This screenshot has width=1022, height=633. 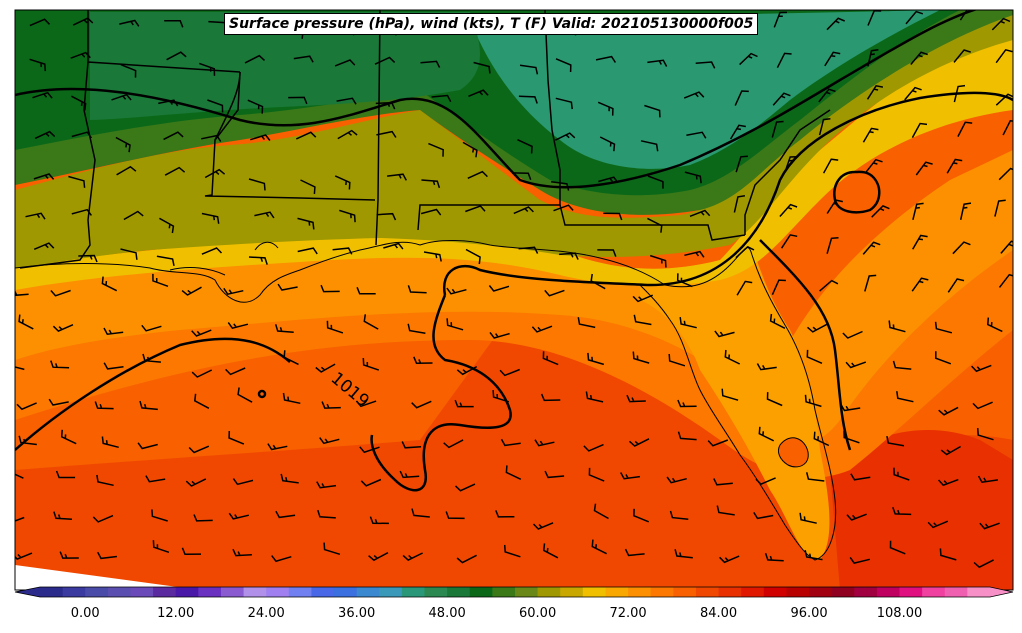 I want to click on colorbar-tick-label: 0.00, so click(x=85, y=613).